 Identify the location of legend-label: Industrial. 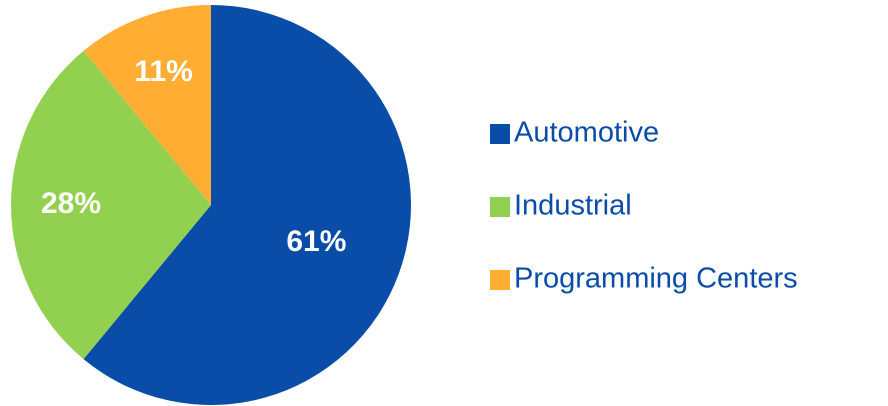
(573, 206).